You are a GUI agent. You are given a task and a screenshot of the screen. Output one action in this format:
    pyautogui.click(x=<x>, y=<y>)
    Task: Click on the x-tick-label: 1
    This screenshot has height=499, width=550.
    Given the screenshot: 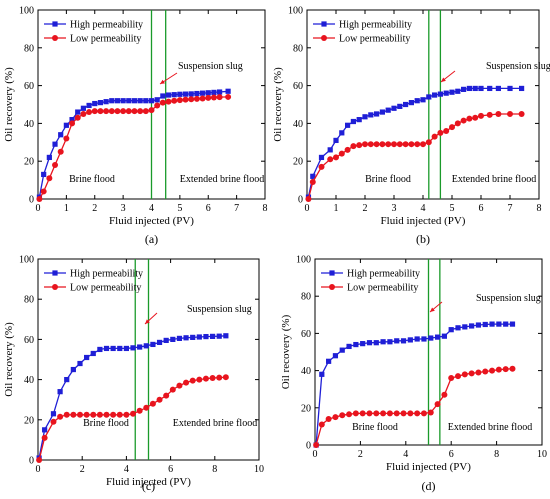 What is the action you would take?
    pyautogui.click(x=336, y=208)
    